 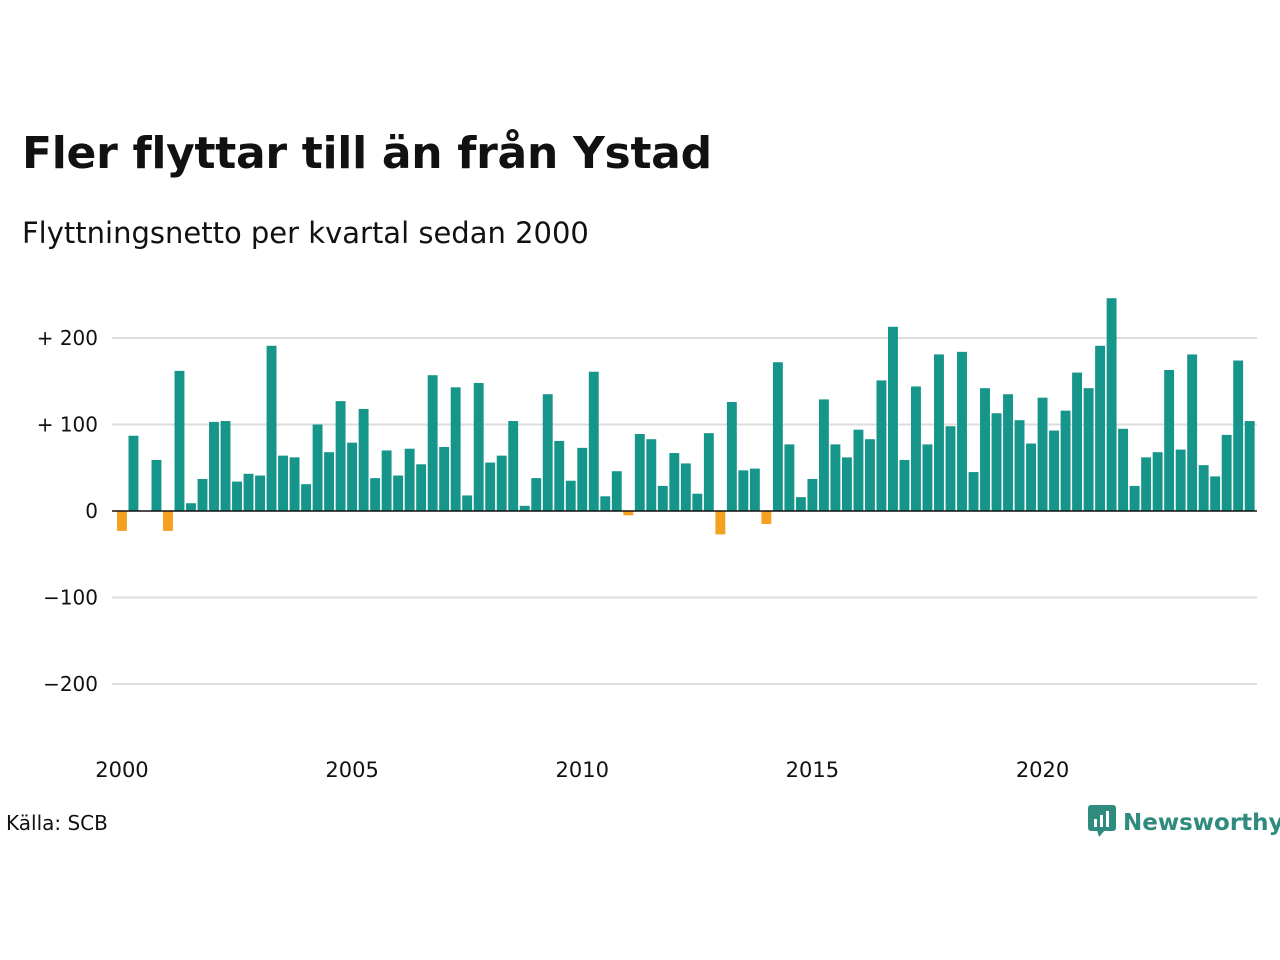 I want to click on y-tick-label: + 100, so click(x=67, y=425).